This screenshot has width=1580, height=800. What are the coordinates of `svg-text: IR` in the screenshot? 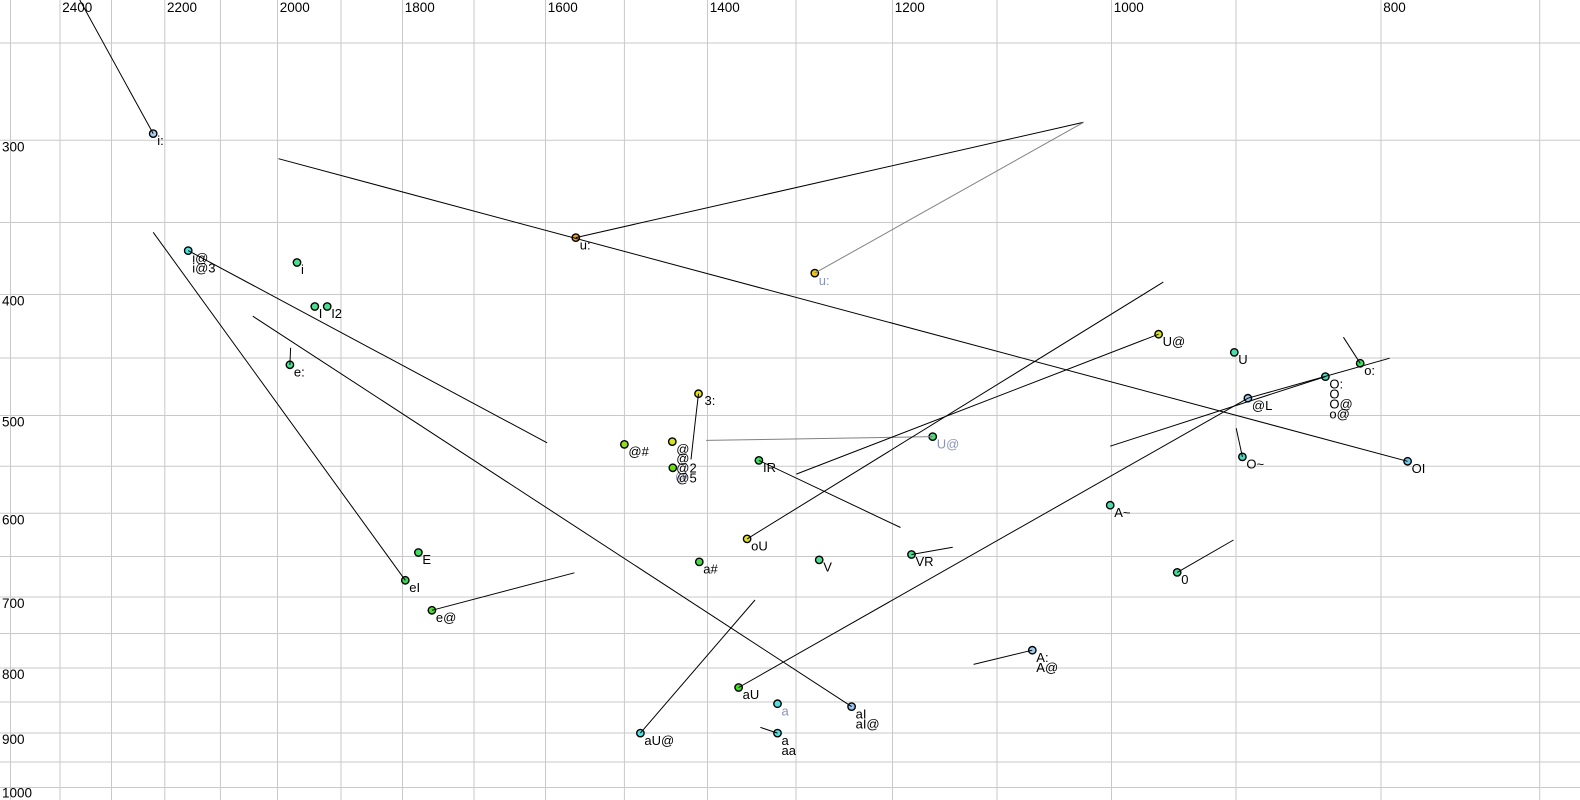 It's located at (769, 467).